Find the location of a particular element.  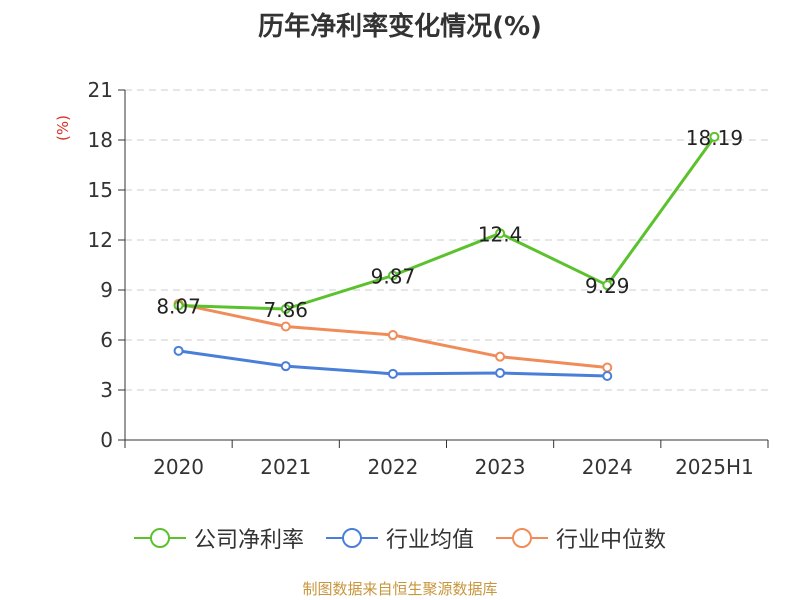

y-tick-label: 21 is located at coordinates (100, 90).